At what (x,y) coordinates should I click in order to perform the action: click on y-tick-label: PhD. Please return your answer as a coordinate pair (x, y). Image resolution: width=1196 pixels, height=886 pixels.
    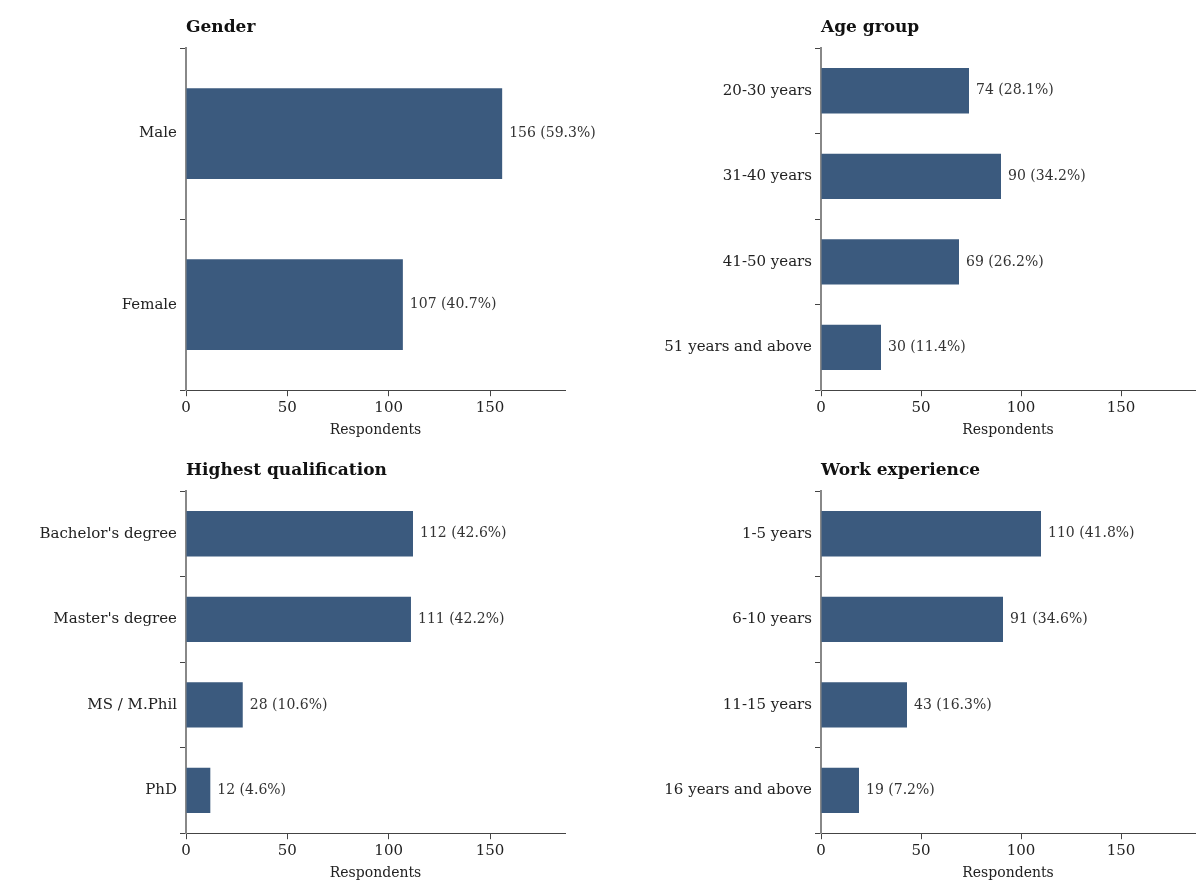
    Looking at the image, I should click on (161, 789).